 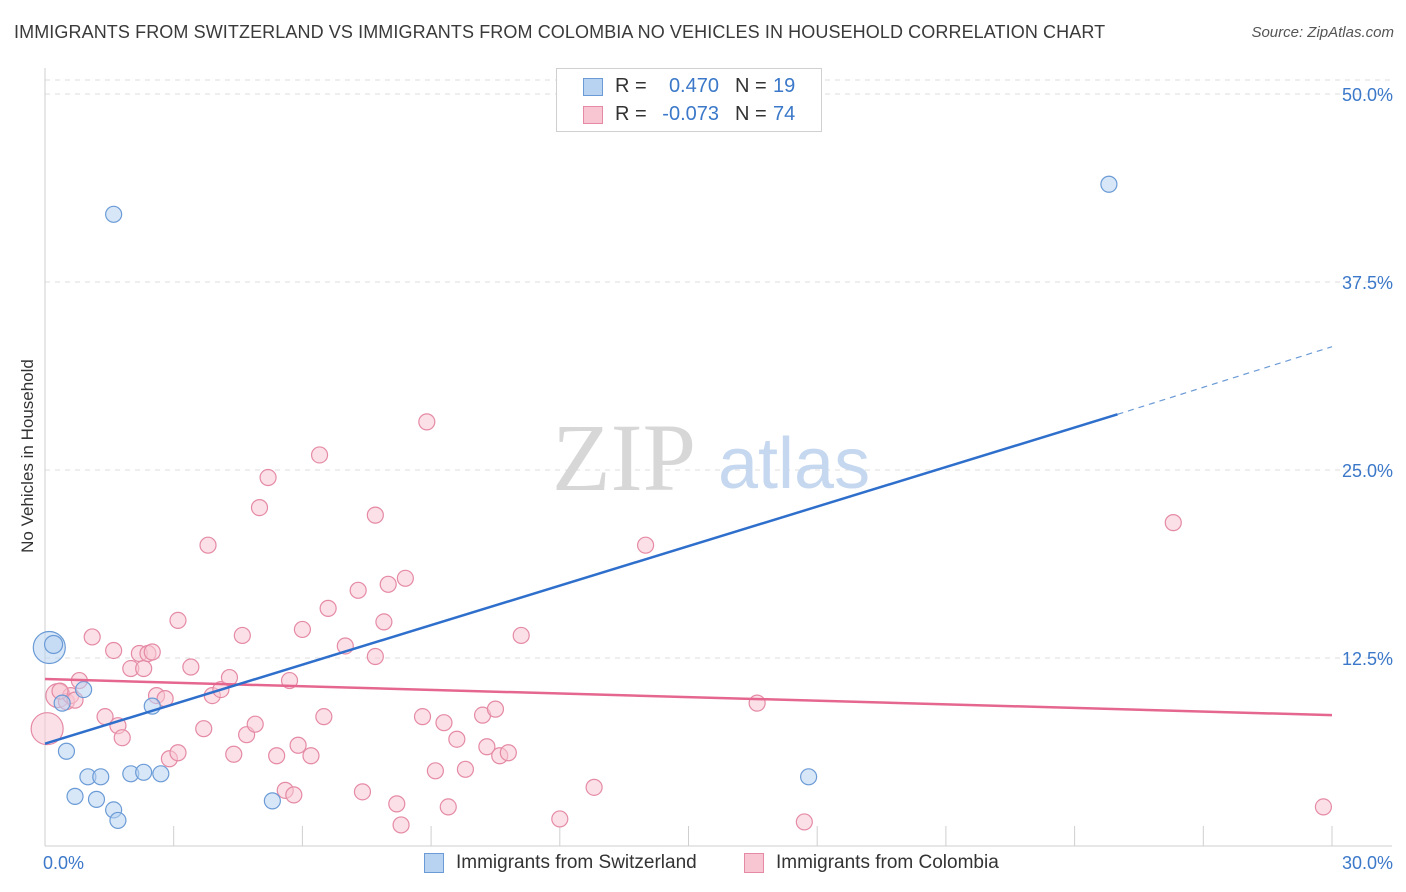 I want to click on y-tick-label: 12.5%, so click(x=1367, y=659).